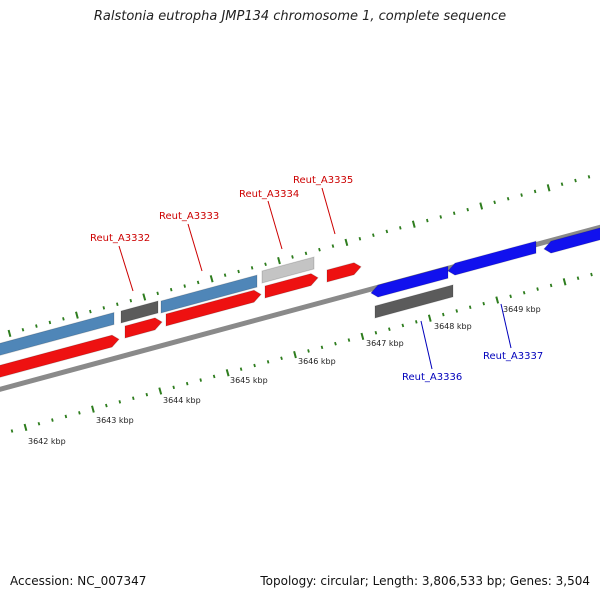  What do you see at coordinates (115, 420) in the screenshot?
I see `ruler-label: 3643 kbp` at bounding box center [115, 420].